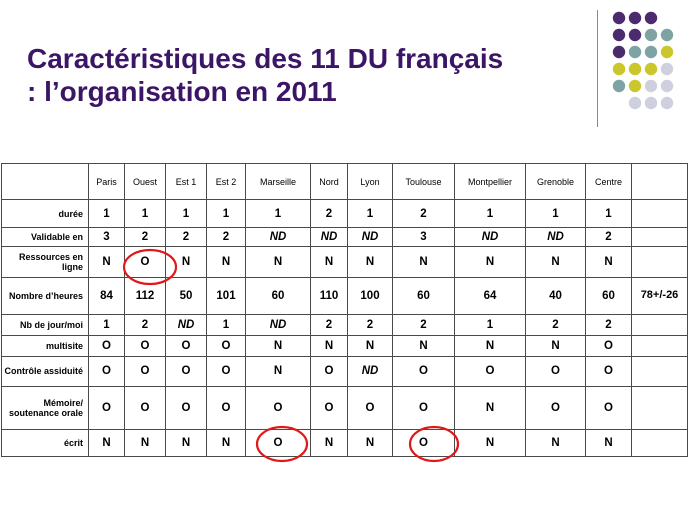 The height and width of the screenshot is (517, 689). I want to click on table-cell: 101, so click(226, 296).